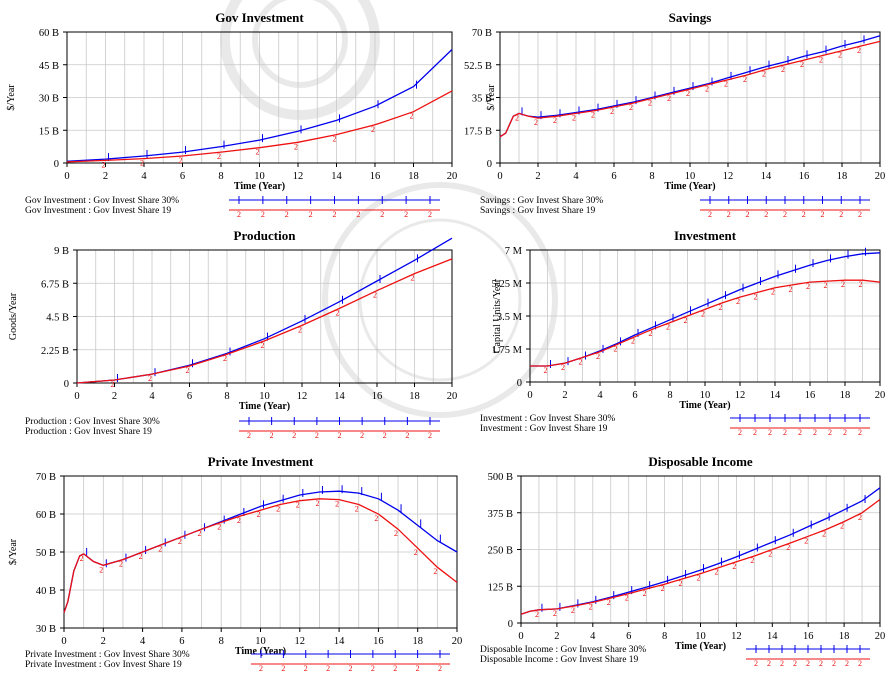 The height and width of the screenshot is (674, 892). What do you see at coordinates (563, 650) in the screenshot?
I see `legend-label-1: Disposable Income : Gov Invest Share 30%` at bounding box center [563, 650].